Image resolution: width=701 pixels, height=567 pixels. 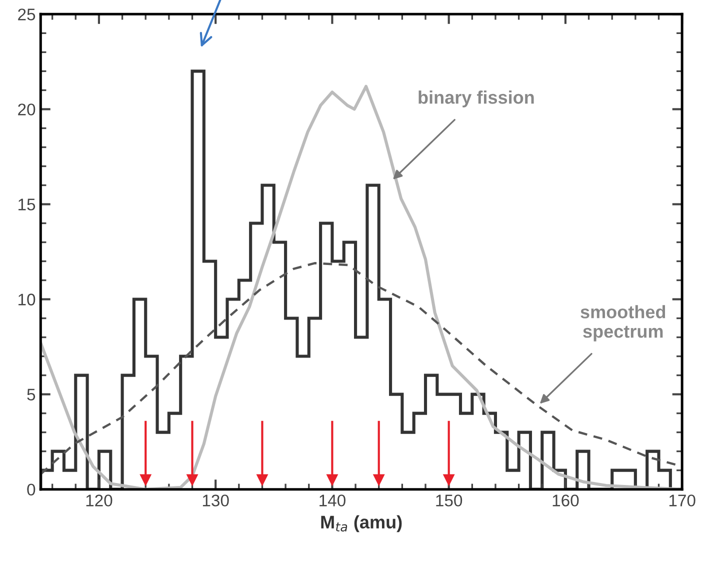 What do you see at coordinates (27, 14) in the screenshot?
I see `y-tick-label: 25` at bounding box center [27, 14].